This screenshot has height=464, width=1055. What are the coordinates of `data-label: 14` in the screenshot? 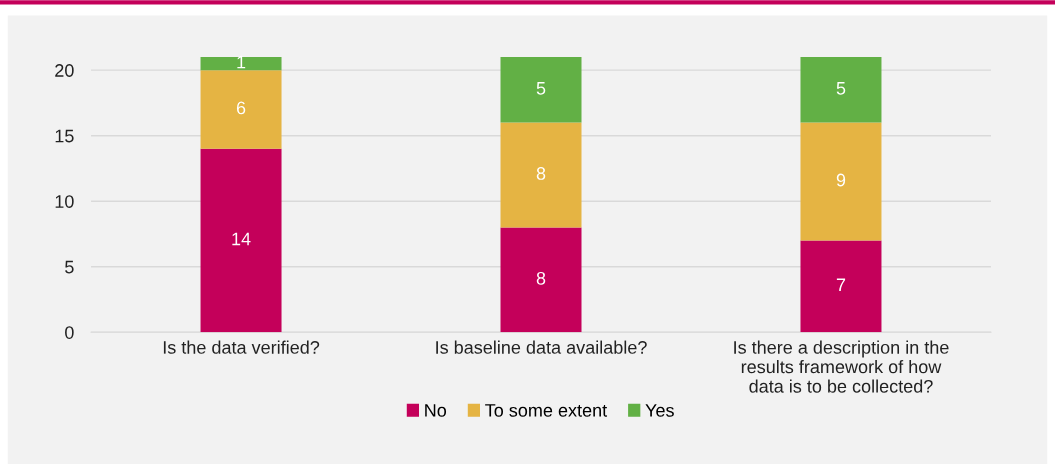 It's located at (241, 239).